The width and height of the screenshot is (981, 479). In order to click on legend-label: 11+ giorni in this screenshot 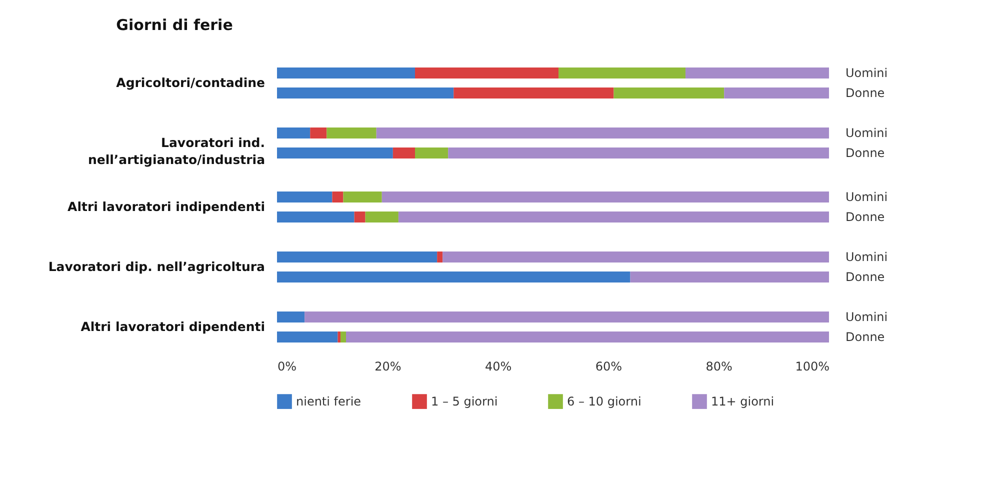, I will do `click(742, 401)`.